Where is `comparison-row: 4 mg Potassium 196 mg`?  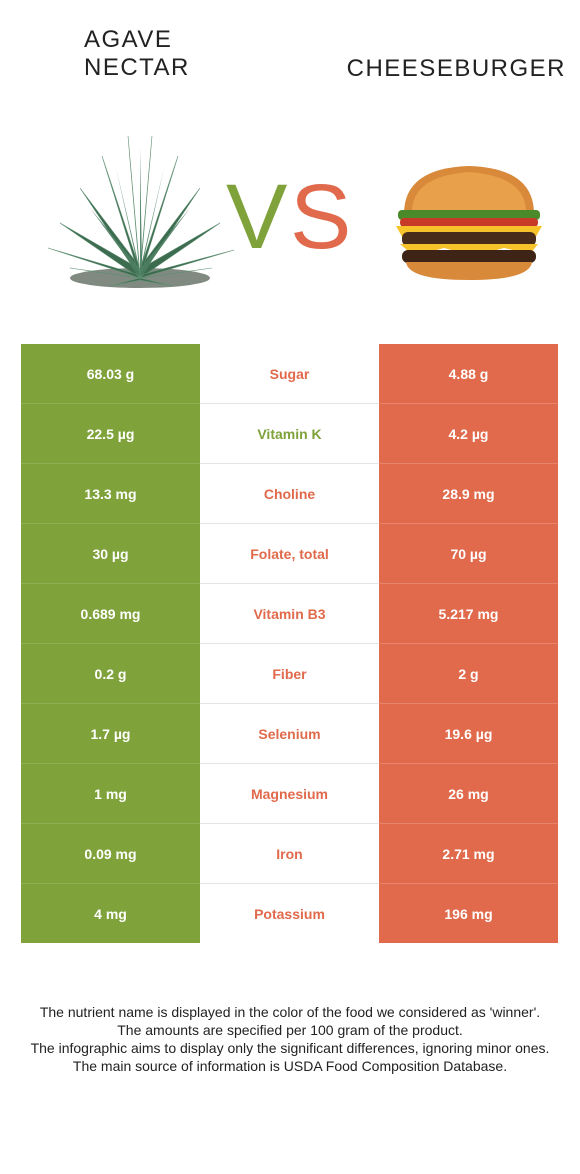
comparison-row: 4 mg Potassium 196 mg is located at coordinates (289, 913).